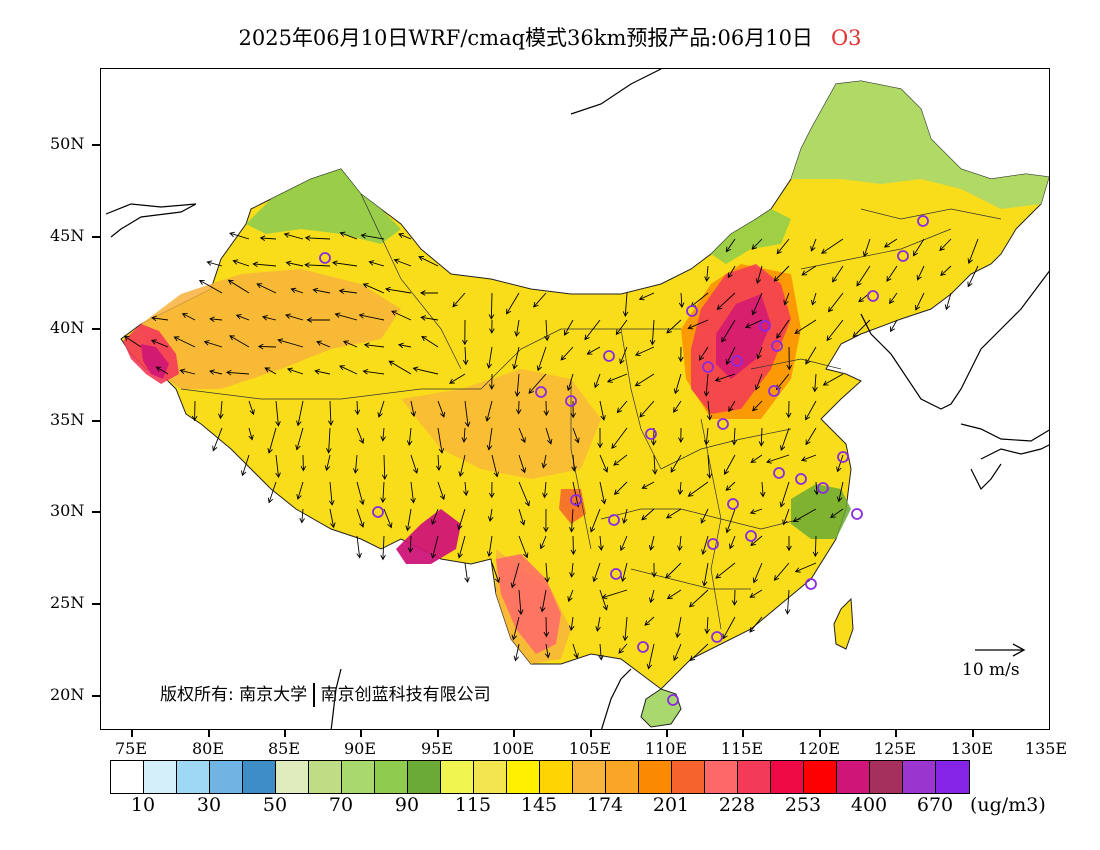 Image resolution: width=1100 pixels, height=850 pixels. What do you see at coordinates (972, 748) in the screenshot?
I see `lon-label-130e: 130E` at bounding box center [972, 748].